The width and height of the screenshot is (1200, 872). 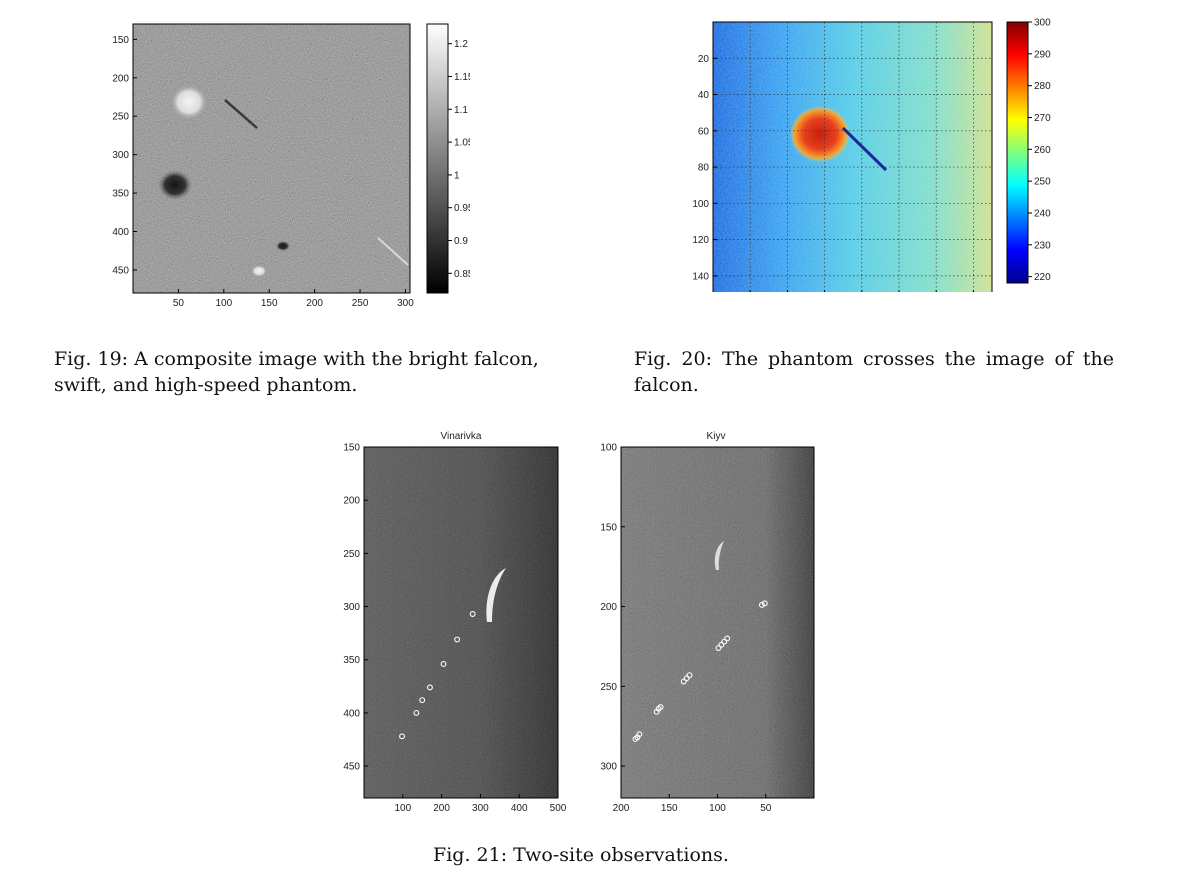 I want to click on figure-20-colorbar-ticks: 300 290 280 270 260 250 240 230 220, so click(x=1039, y=150).